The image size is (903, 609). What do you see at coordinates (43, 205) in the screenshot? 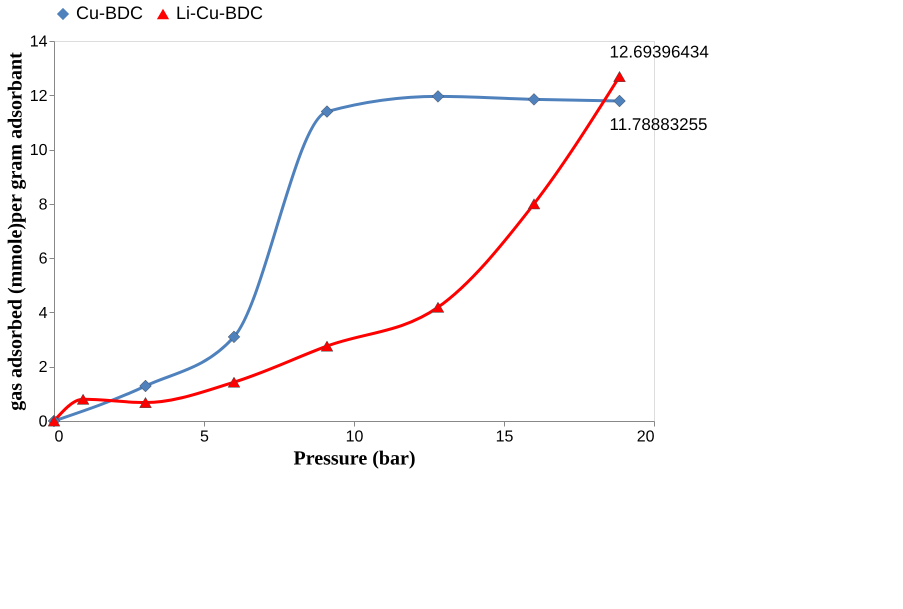
I see `y-tick-label: 8` at bounding box center [43, 205].